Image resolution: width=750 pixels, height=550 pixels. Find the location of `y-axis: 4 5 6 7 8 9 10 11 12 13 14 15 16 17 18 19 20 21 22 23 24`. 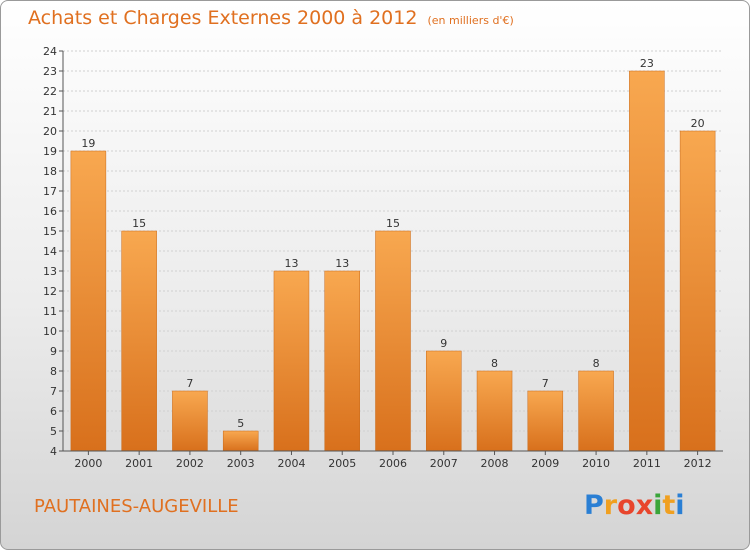

y-axis: 4 5 6 7 8 9 10 11 12 13 14 15 16 17 18 19 20 21 22 23 24 is located at coordinates (53, 251).